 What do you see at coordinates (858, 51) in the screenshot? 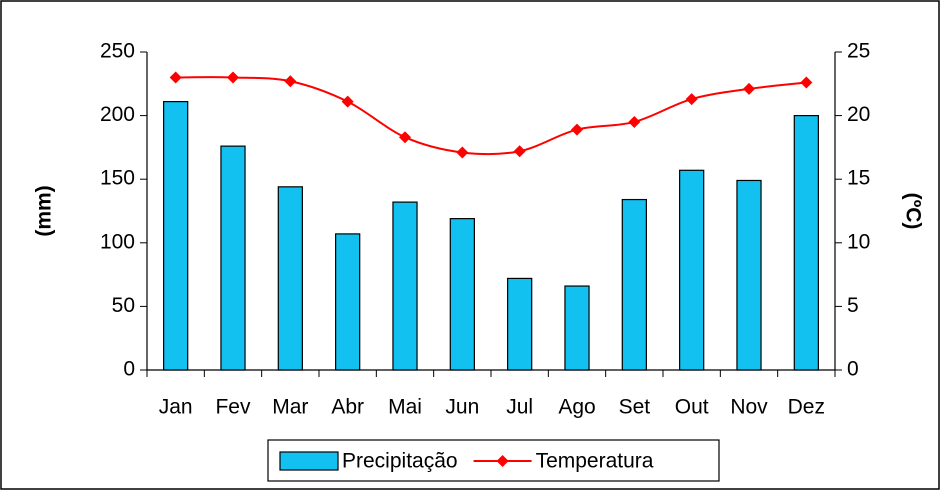
I see `y2-tick-label: 25` at bounding box center [858, 51].